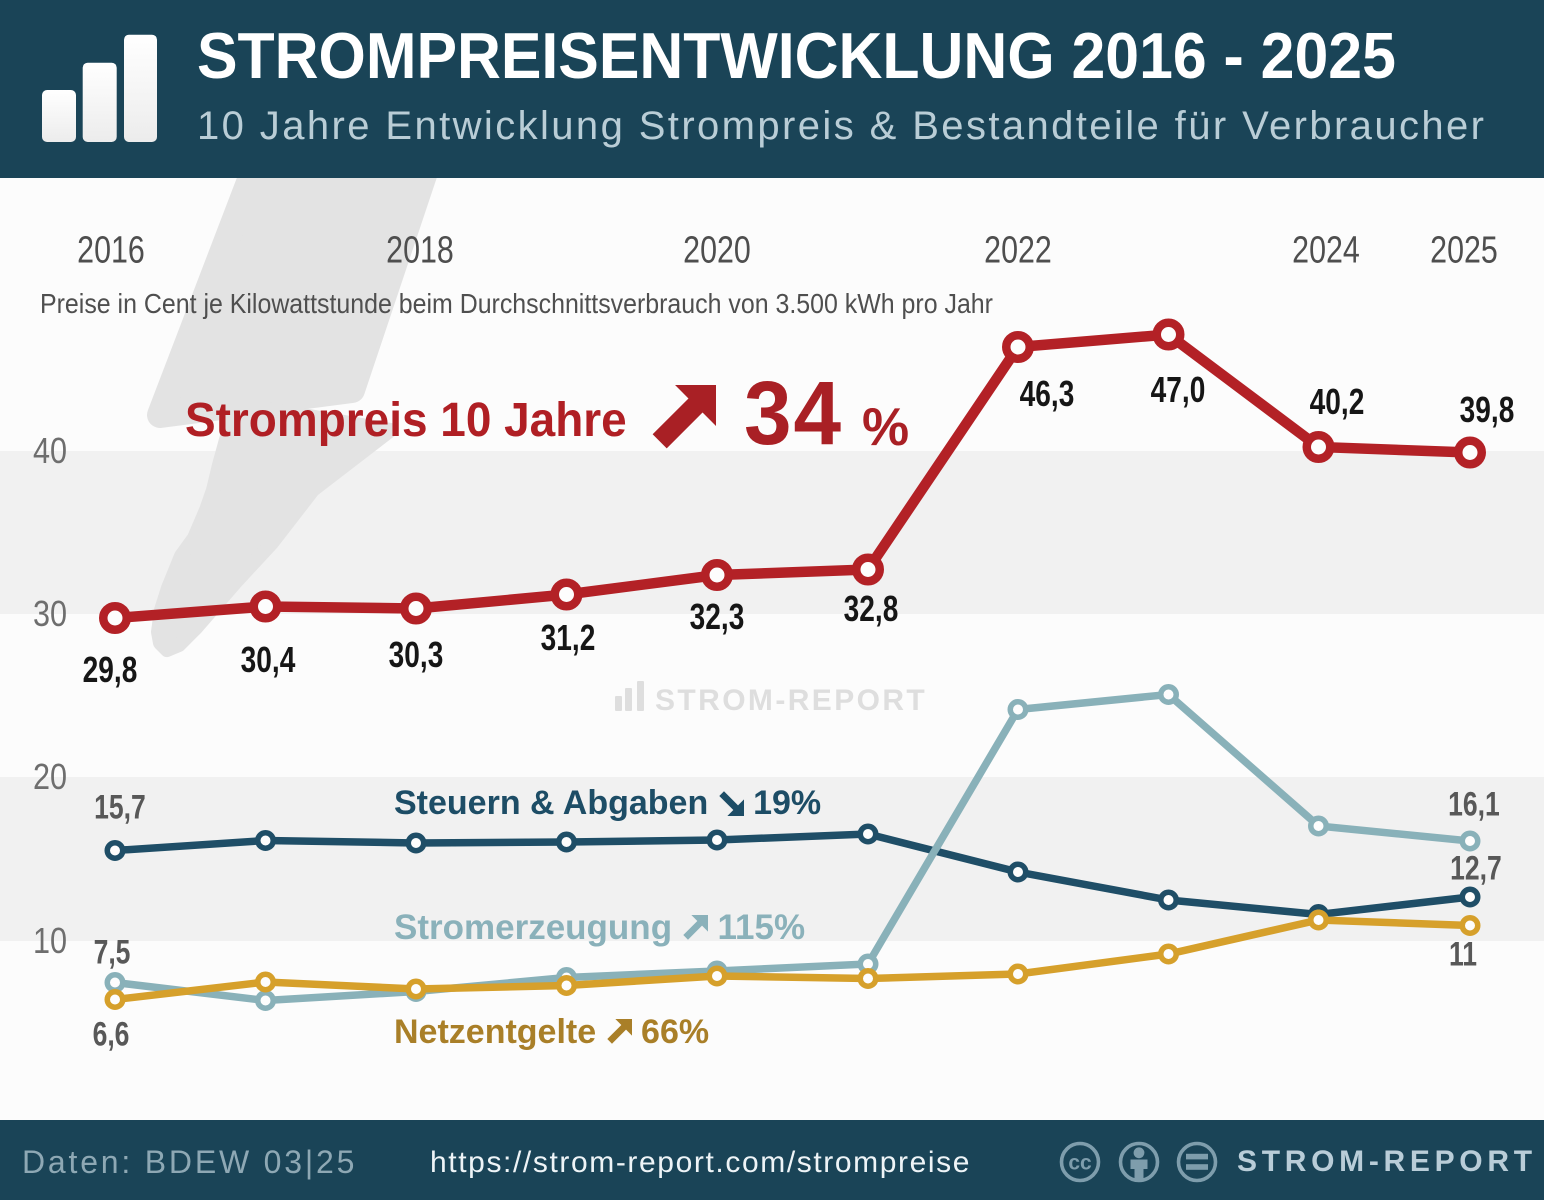 Image resolution: width=1544 pixels, height=1200 pixels. What do you see at coordinates (1080, 1163) in the screenshot?
I see `svg-text: cc` at bounding box center [1080, 1163].